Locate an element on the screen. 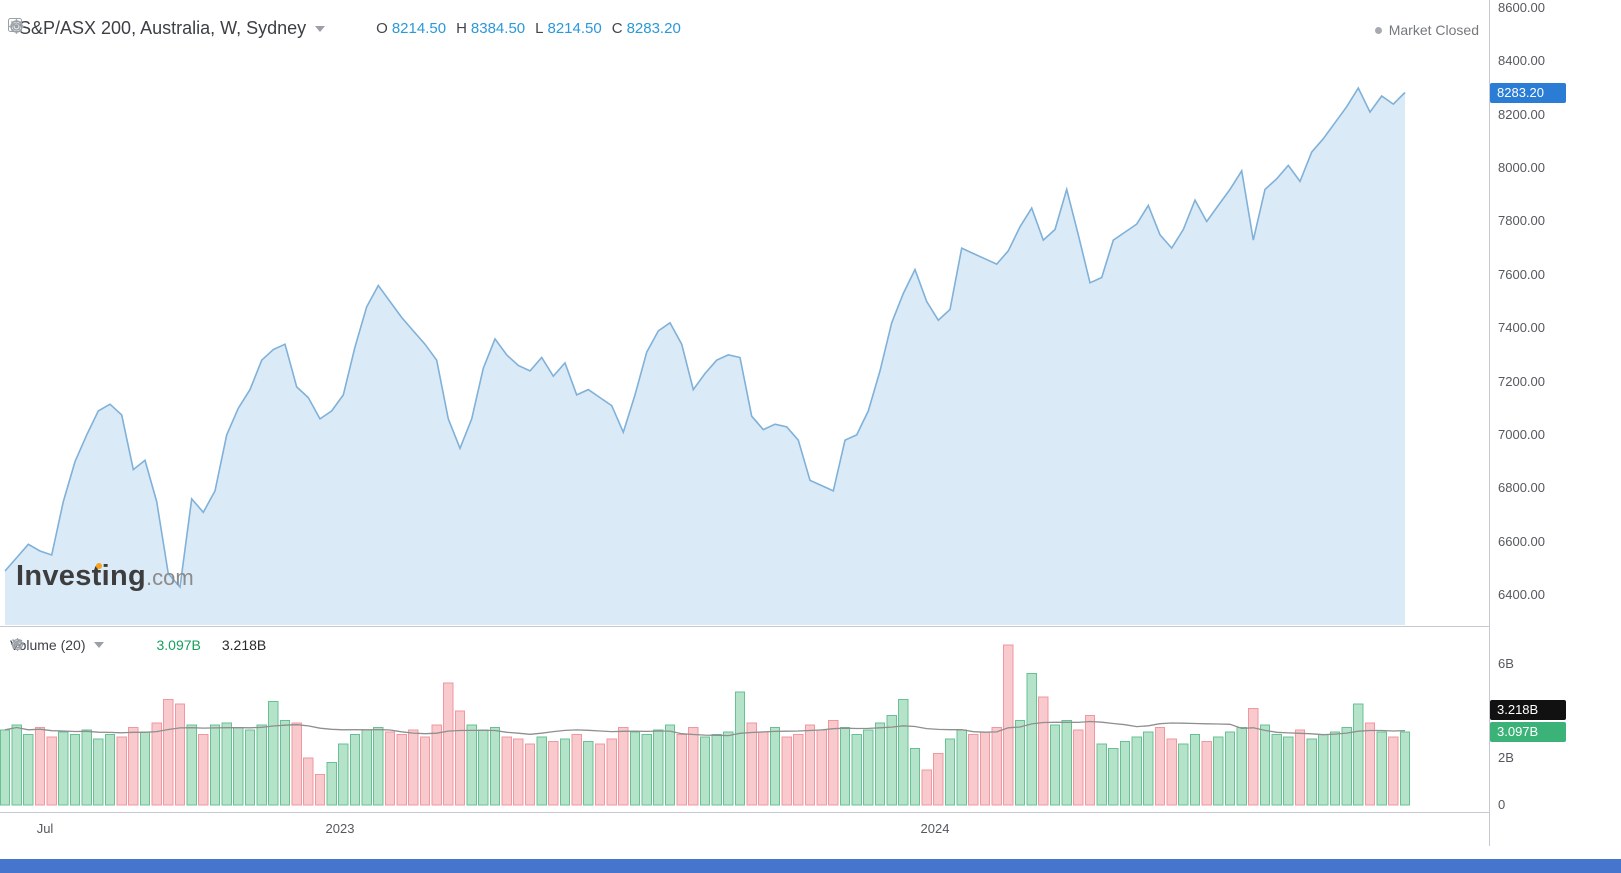 Image resolution: width=1621 pixels, height=873 pixels. orange-dot-icon is located at coordinates (99, 566).